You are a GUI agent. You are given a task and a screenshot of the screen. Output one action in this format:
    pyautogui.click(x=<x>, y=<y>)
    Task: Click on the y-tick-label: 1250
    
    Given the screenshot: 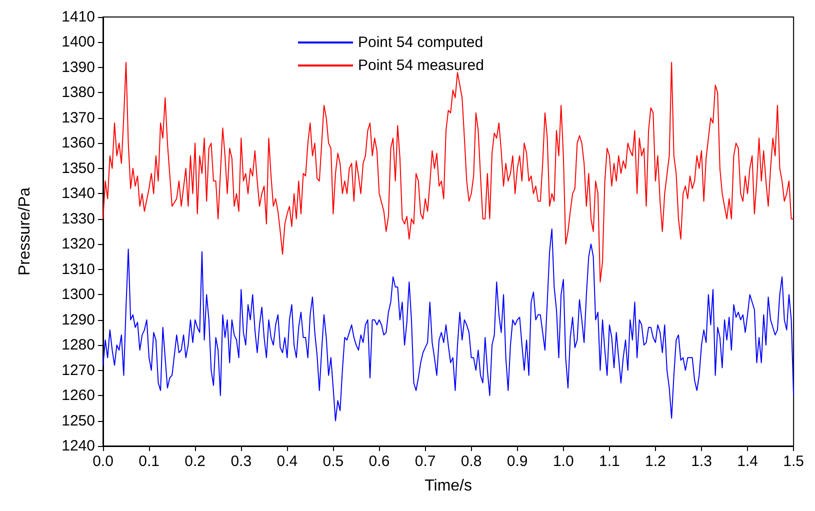 What is the action you would take?
    pyautogui.click(x=78, y=421)
    